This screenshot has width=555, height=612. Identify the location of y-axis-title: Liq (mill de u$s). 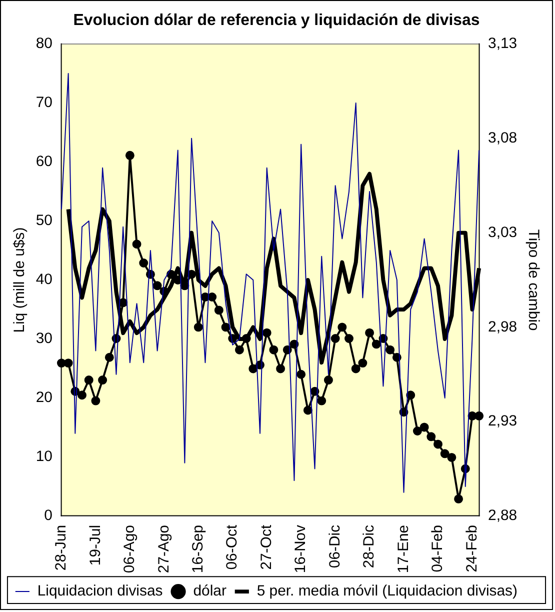
(19, 280).